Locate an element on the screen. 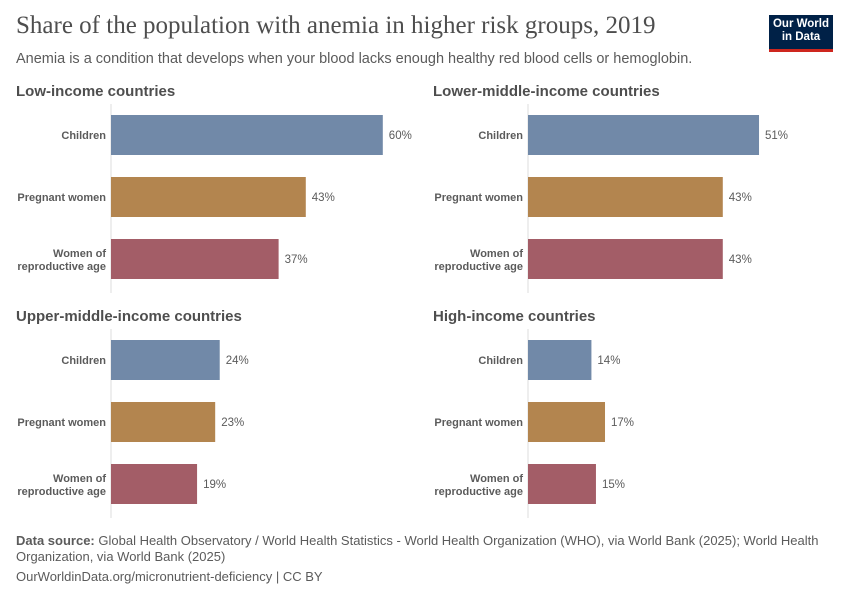 The image size is (850, 600). data-label: 51% is located at coordinates (776, 136).